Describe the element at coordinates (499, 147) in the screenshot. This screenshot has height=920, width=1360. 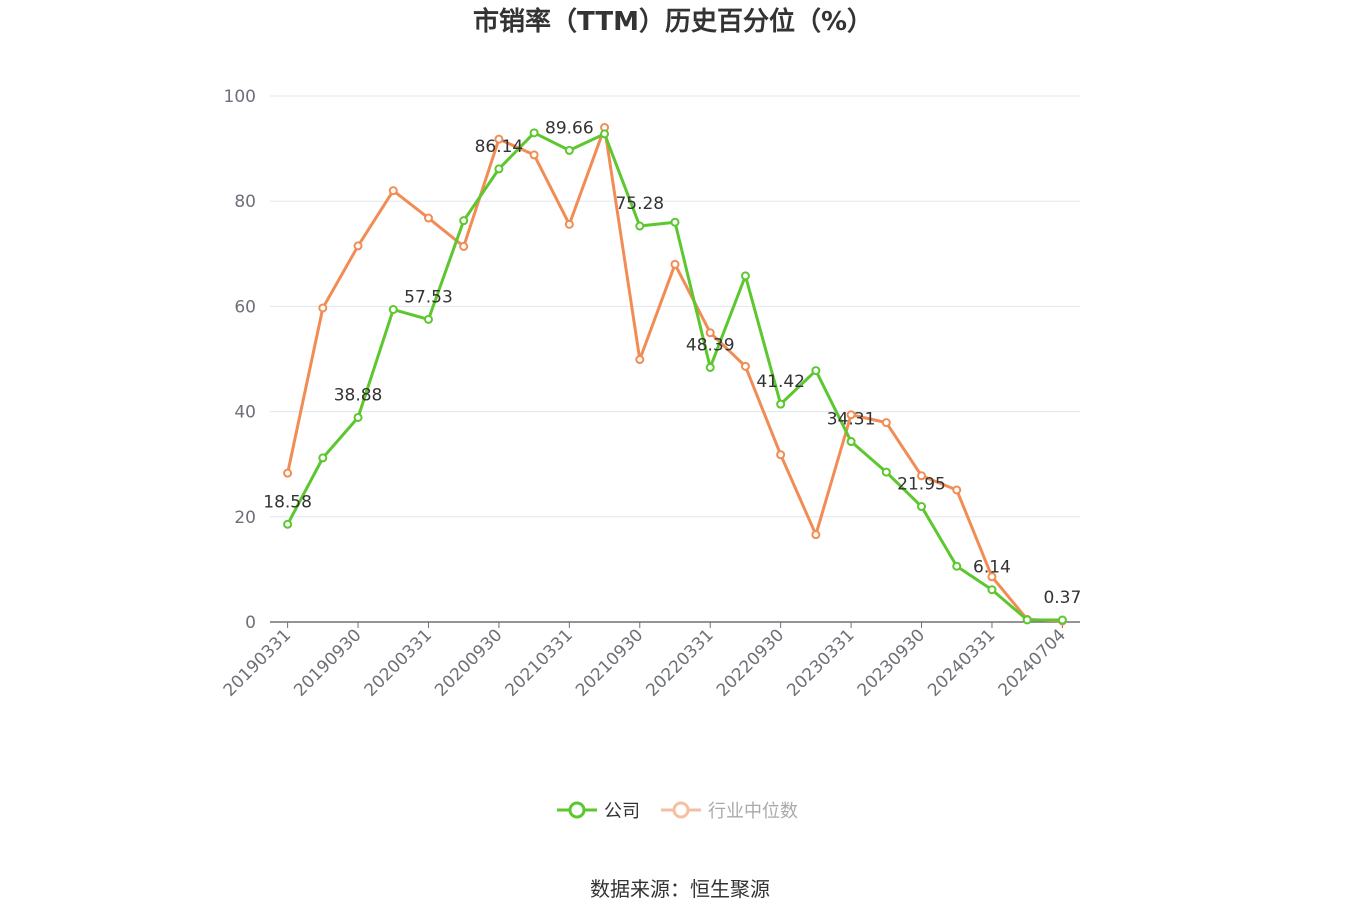
I see `data-label: 86.14` at that location.